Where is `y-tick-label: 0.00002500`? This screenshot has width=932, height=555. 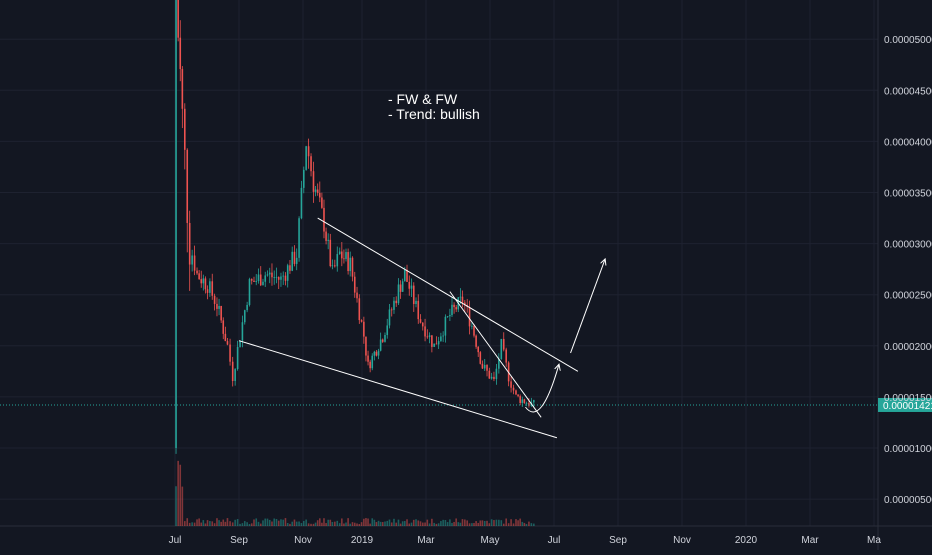 y-tick-label: 0.00002500 is located at coordinates (908, 296).